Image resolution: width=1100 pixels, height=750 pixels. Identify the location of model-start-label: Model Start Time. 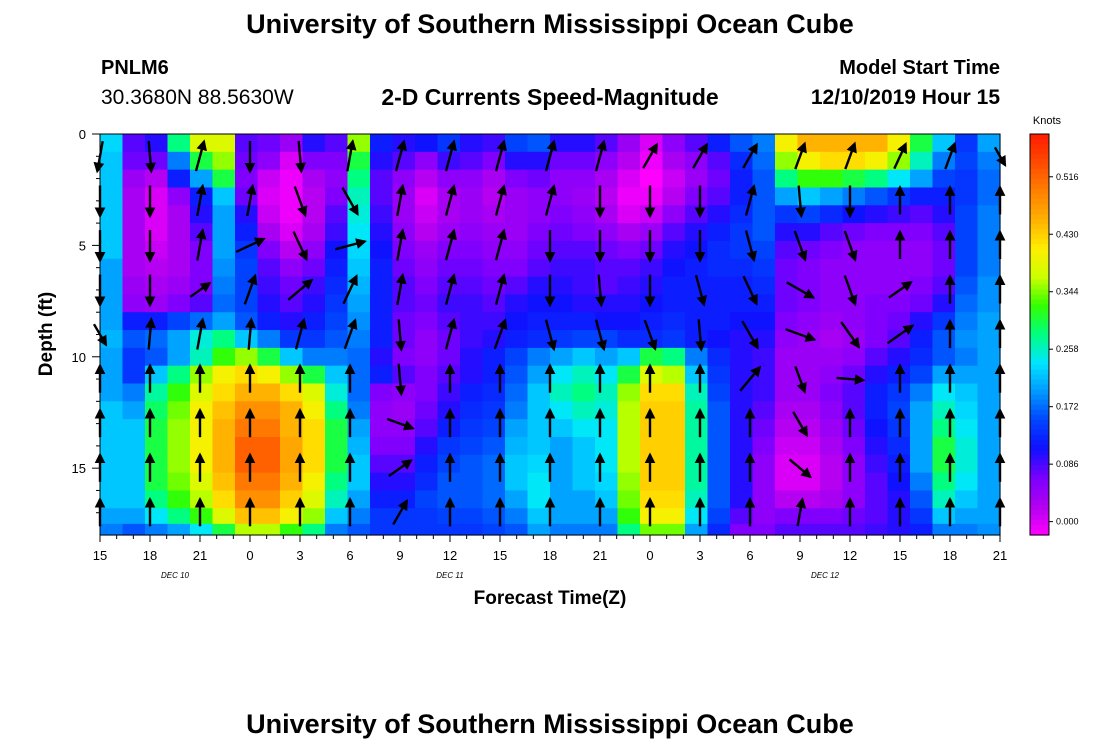
(919, 68).